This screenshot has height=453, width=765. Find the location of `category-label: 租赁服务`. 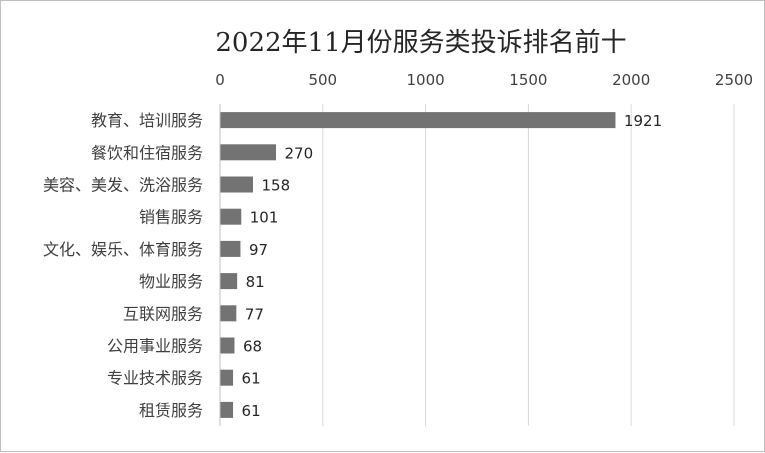

category-label: 租赁服务 is located at coordinates (171, 410).